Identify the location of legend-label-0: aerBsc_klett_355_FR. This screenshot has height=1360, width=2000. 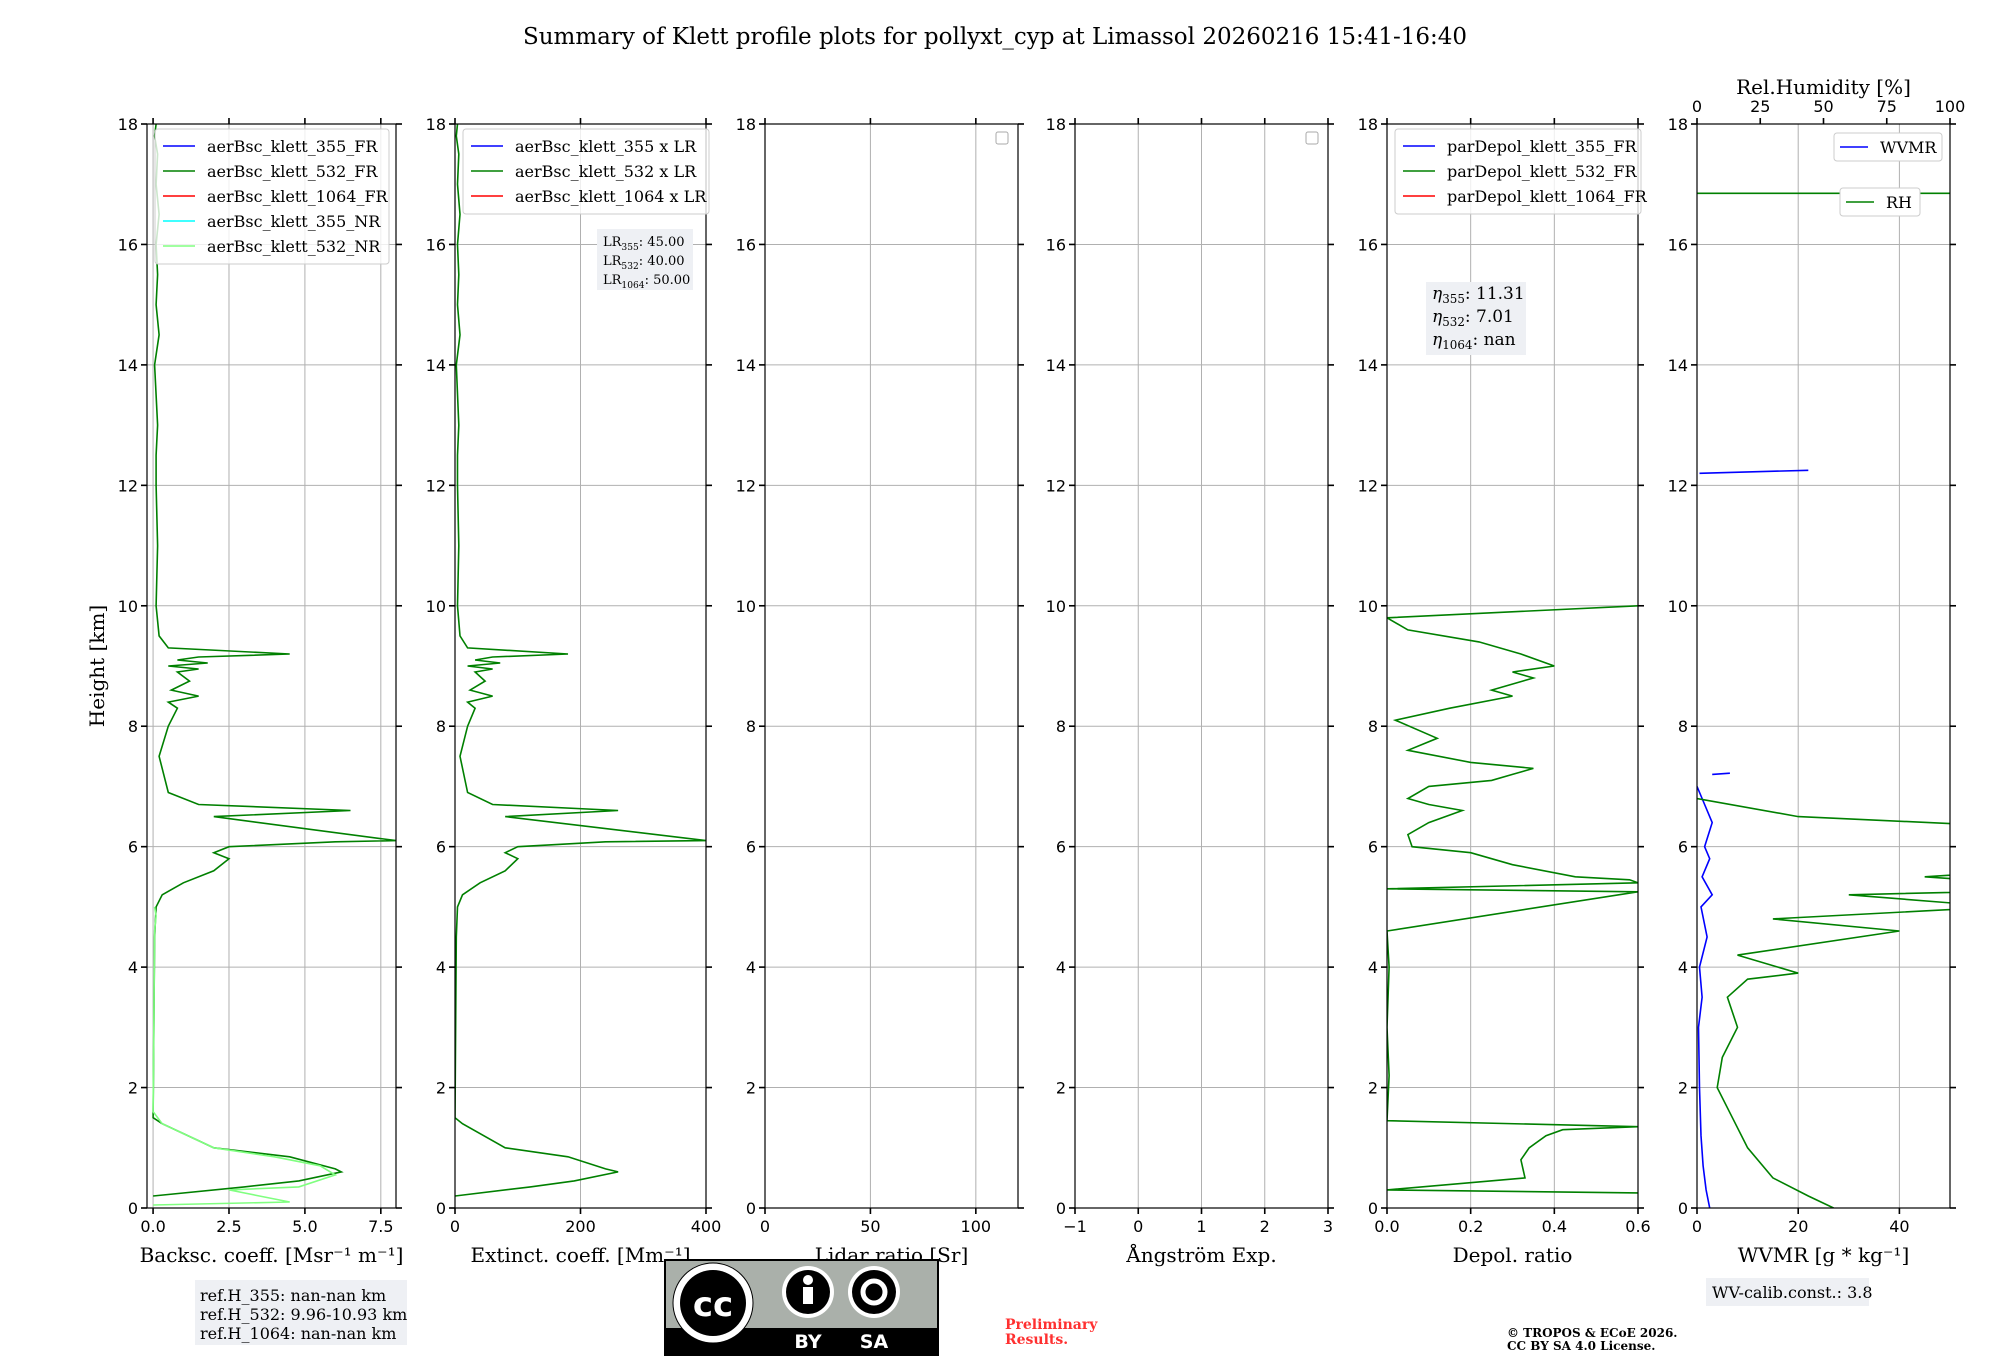
(292, 146).